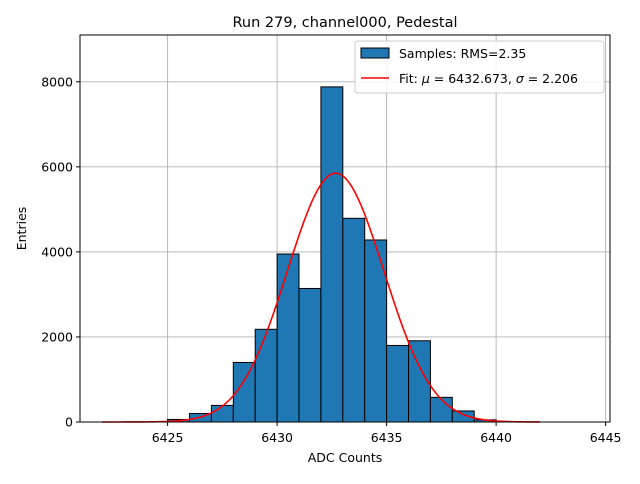  Describe the element at coordinates (277, 437) in the screenshot. I see `x-tick-label: 6430` at that location.